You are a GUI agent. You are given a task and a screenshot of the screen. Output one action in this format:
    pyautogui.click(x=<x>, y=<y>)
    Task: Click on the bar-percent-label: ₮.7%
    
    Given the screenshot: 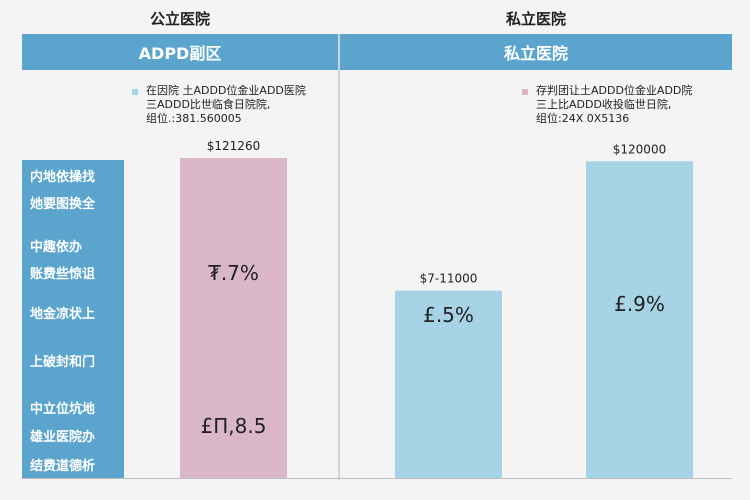 What is the action you would take?
    pyautogui.click(x=233, y=273)
    